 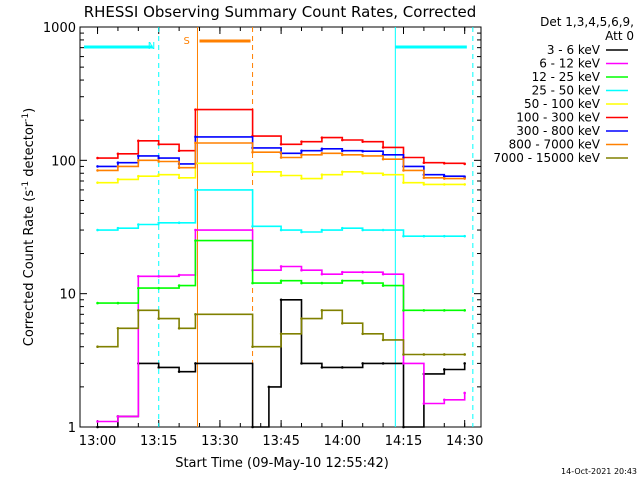 I want to click on y-tick-label: 1, so click(x=72, y=428).